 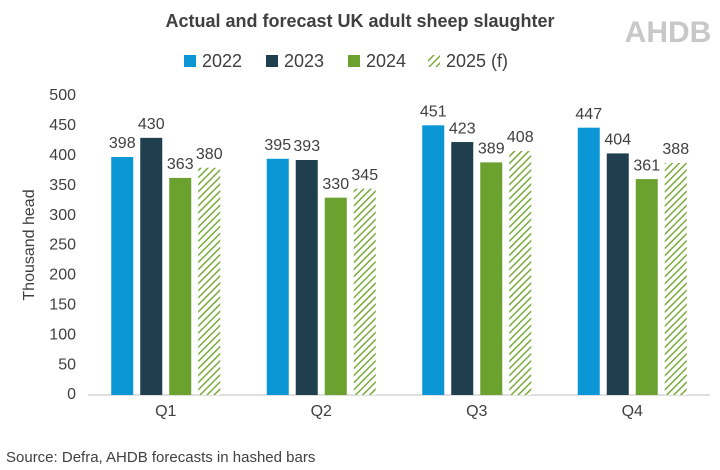 What do you see at coordinates (491, 149) in the screenshot?
I see `value-label: 389` at bounding box center [491, 149].